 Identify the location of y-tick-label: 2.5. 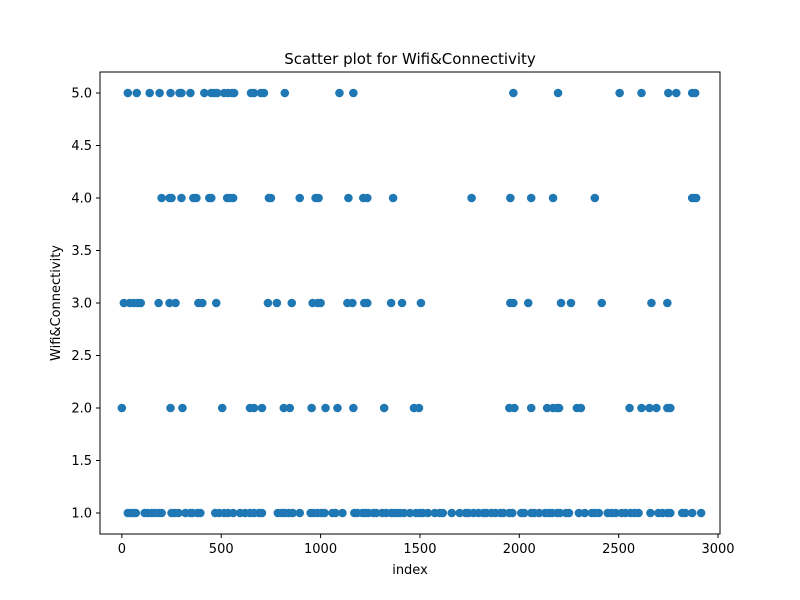
(81, 356).